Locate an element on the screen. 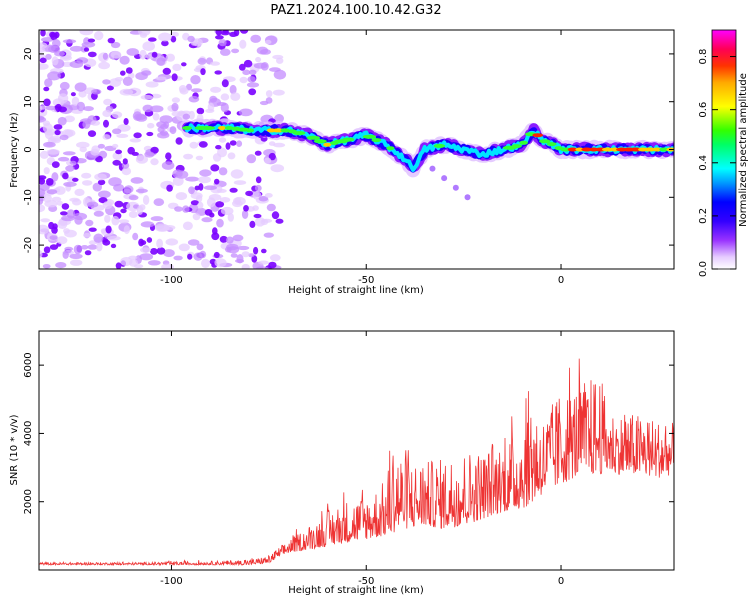  colorbar-label: Normalized spectral amplitude is located at coordinates (743, 150).